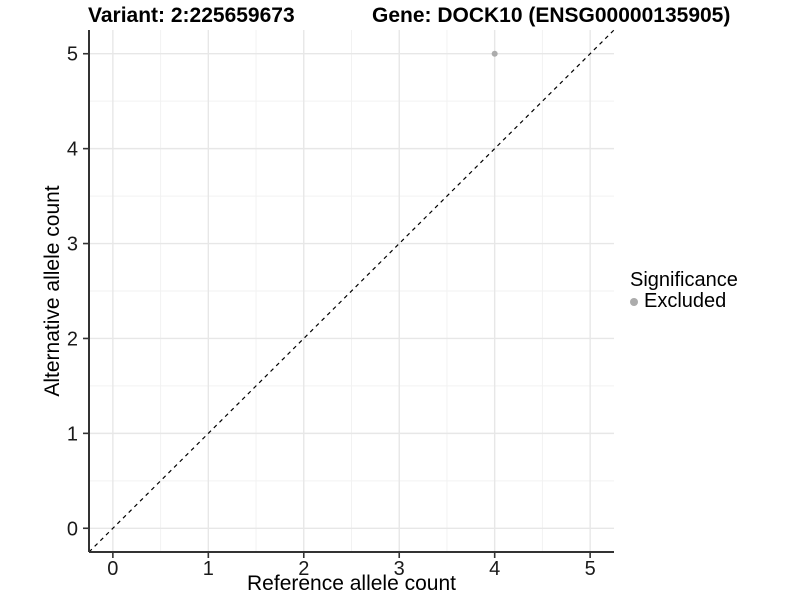 This screenshot has width=800, height=600. I want to click on x-tick-label: 2, so click(303, 569).